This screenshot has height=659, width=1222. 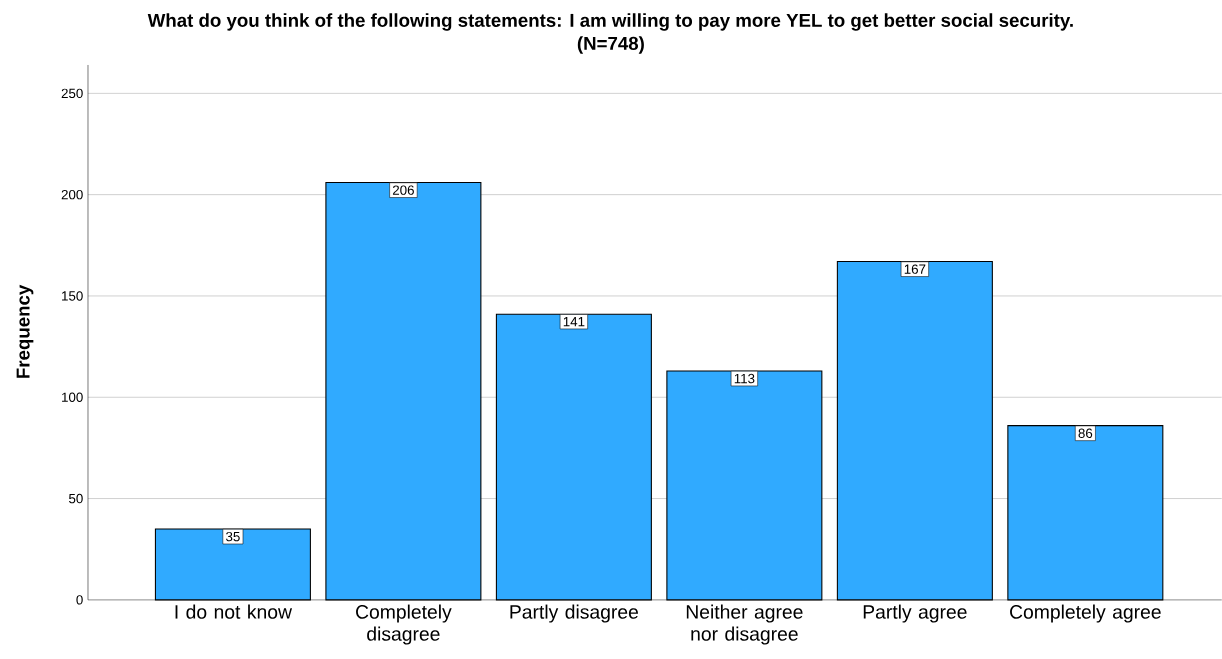 What do you see at coordinates (233, 536) in the screenshot?
I see `data-label: 35` at bounding box center [233, 536].